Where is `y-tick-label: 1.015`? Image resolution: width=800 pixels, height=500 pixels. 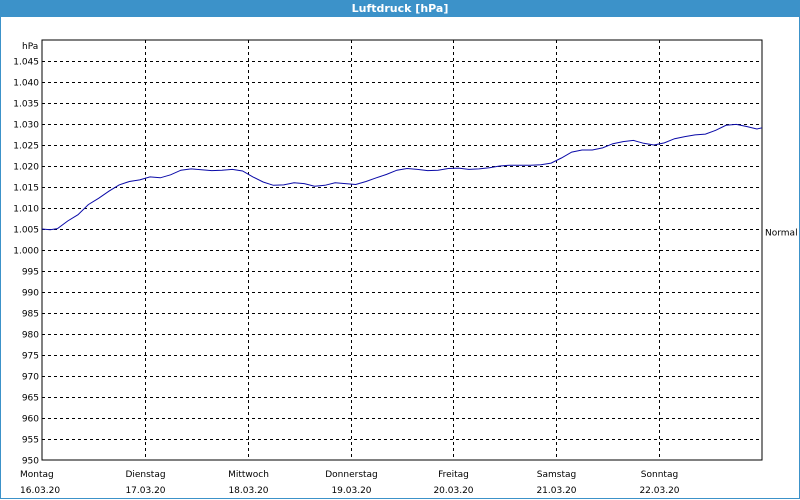 y-tick-label: 1.015 is located at coordinates (26, 189).